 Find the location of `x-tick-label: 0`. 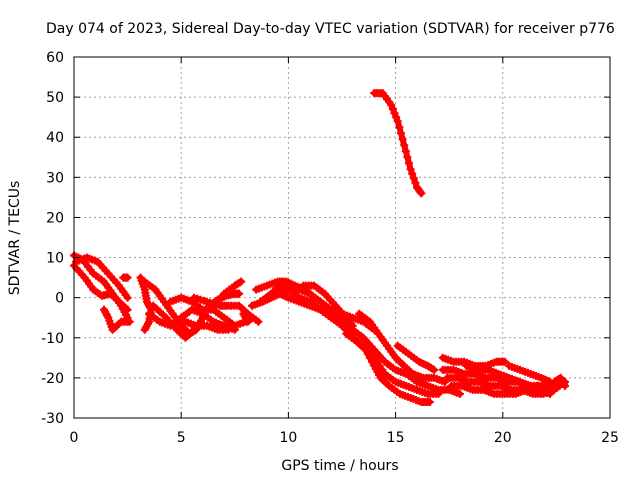

x-tick-label: 0 is located at coordinates (74, 438).